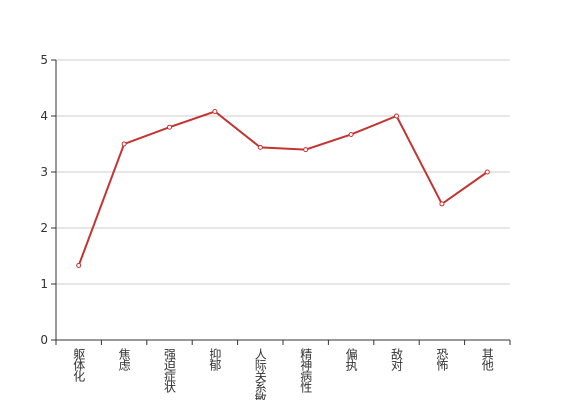  What do you see at coordinates (215, 359) in the screenshot?
I see `x-tick-label: 抑郁` at bounding box center [215, 359].